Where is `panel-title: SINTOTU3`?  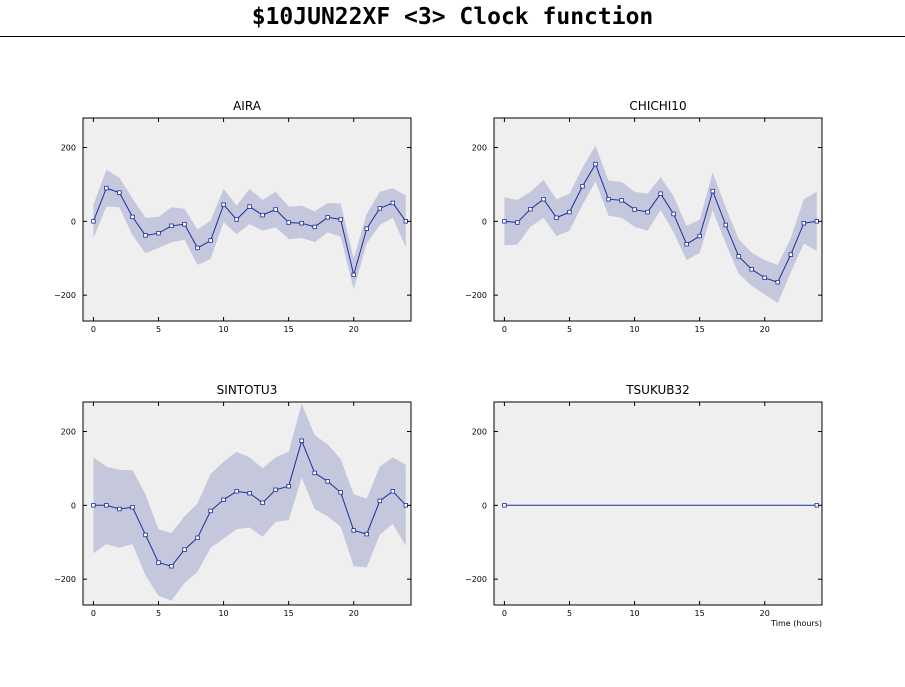
panel-title: SINTOTU3 is located at coordinates (247, 390).